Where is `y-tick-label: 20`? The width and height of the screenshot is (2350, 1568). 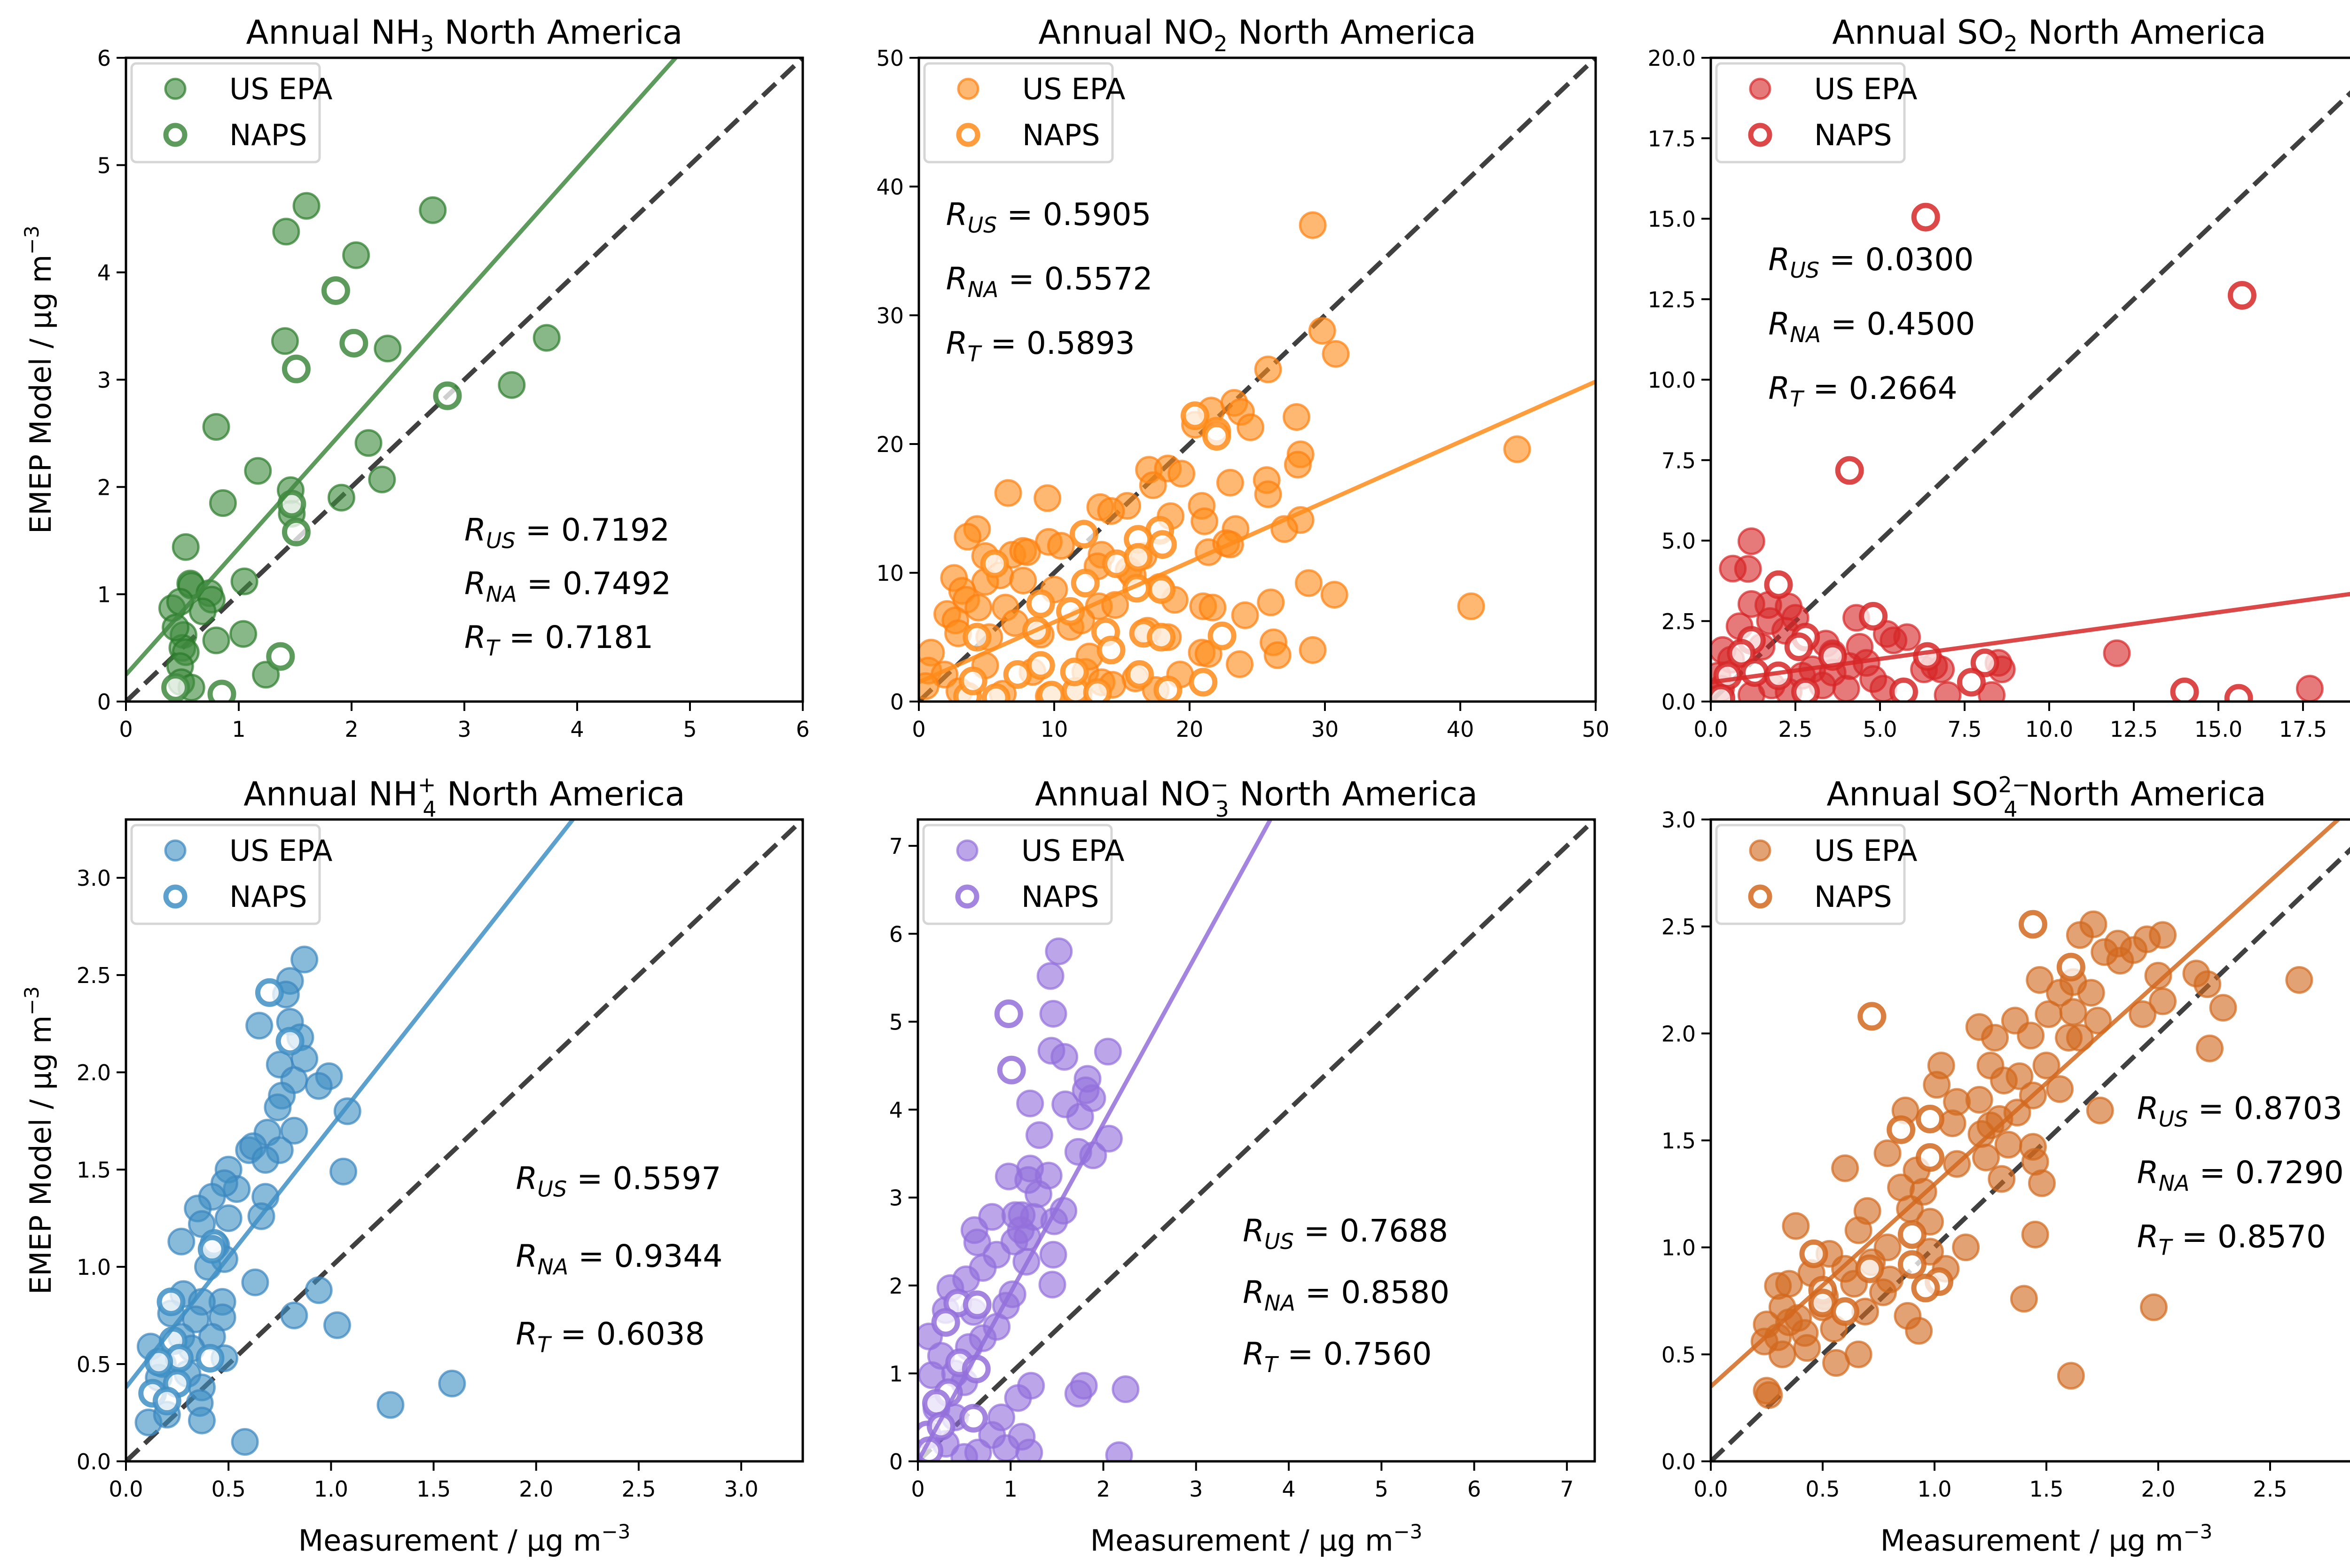
y-tick-label: 20 is located at coordinates (890, 444).